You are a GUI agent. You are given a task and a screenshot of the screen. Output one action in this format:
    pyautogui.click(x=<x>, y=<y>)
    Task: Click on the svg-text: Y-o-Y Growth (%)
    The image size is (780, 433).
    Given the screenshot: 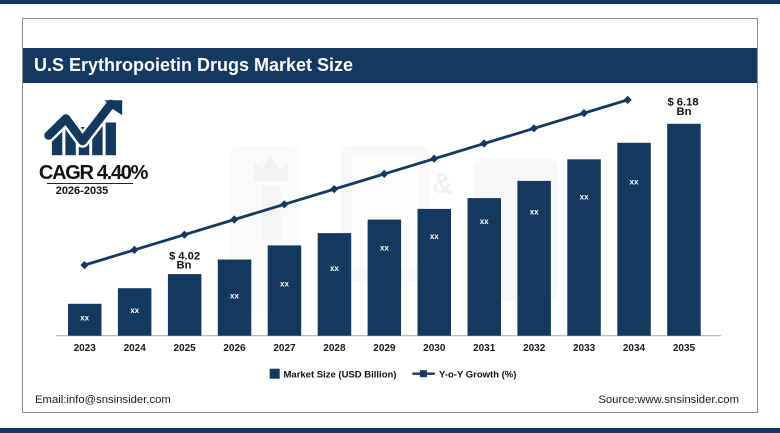 What is the action you would take?
    pyautogui.click(x=477, y=374)
    